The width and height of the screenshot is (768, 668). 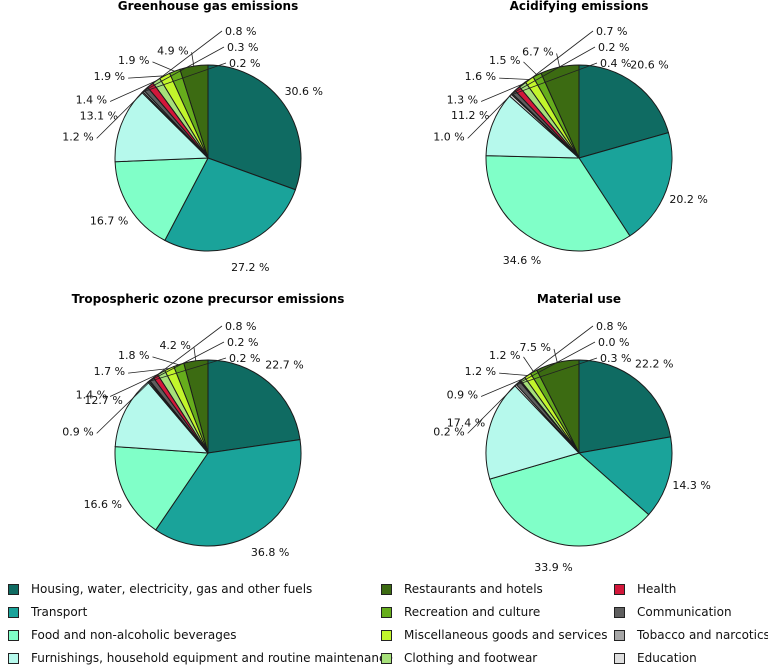 I want to click on data-label: 27.2 %, so click(x=250, y=267).